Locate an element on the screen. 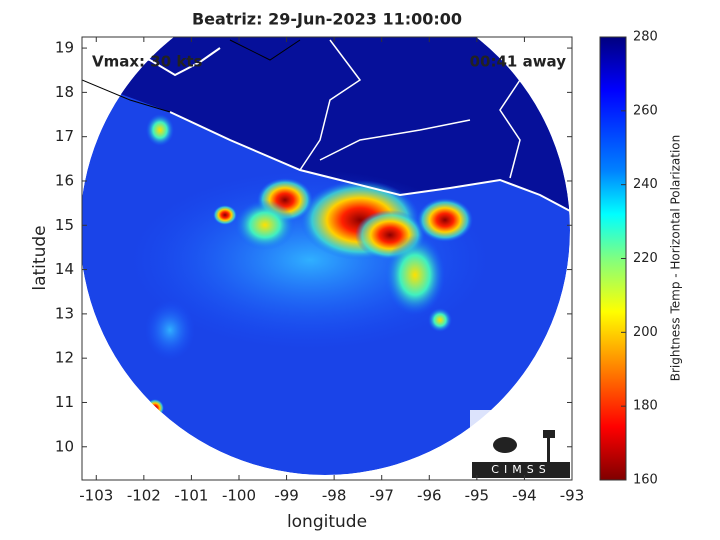 The image size is (720, 540). x-tick-label: -101 is located at coordinates (191, 496).